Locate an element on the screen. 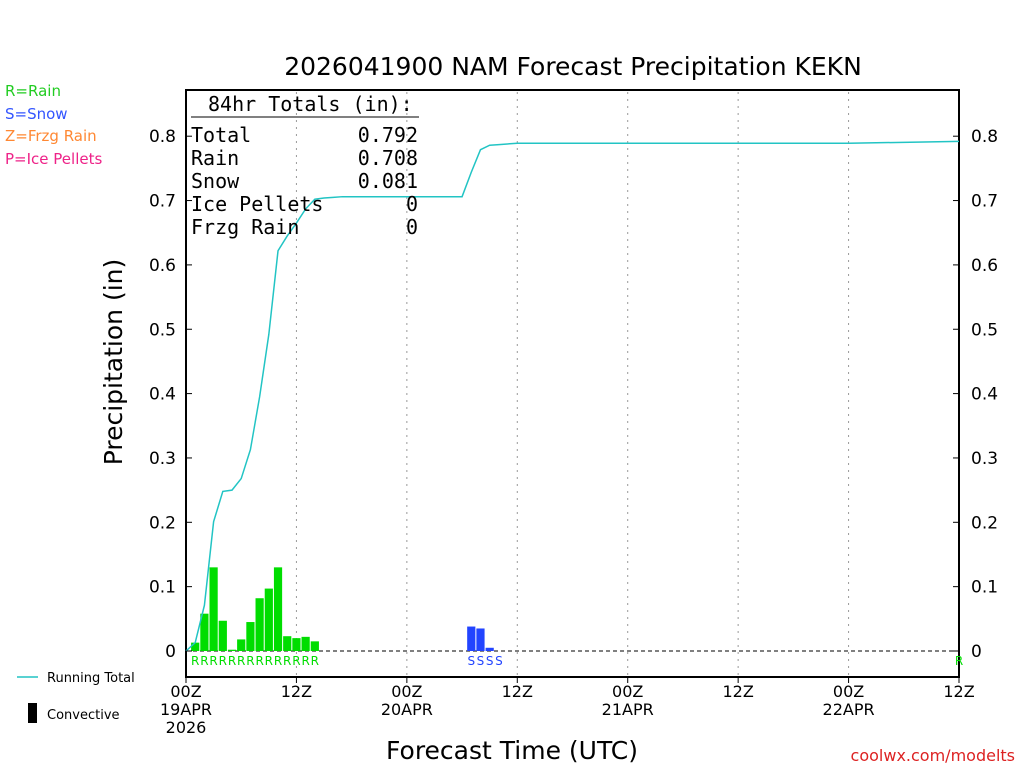 The image size is (1024, 768). x-tick-label: 21APR is located at coordinates (628, 709).